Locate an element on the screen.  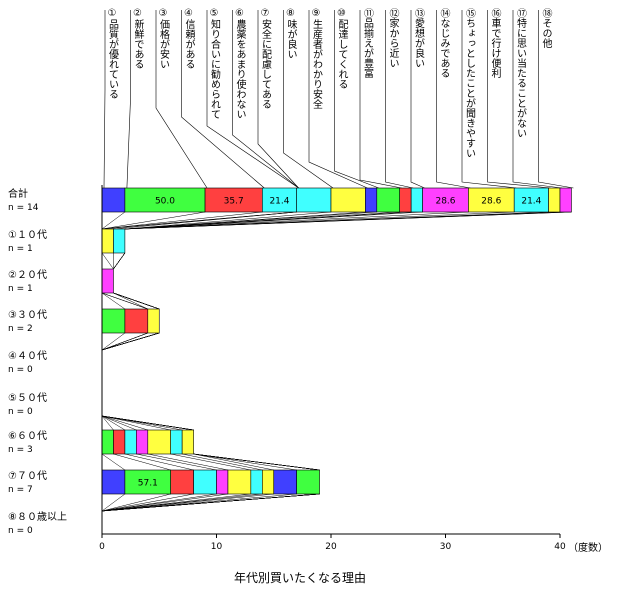
group-count: n = 2 is located at coordinates (20, 329).